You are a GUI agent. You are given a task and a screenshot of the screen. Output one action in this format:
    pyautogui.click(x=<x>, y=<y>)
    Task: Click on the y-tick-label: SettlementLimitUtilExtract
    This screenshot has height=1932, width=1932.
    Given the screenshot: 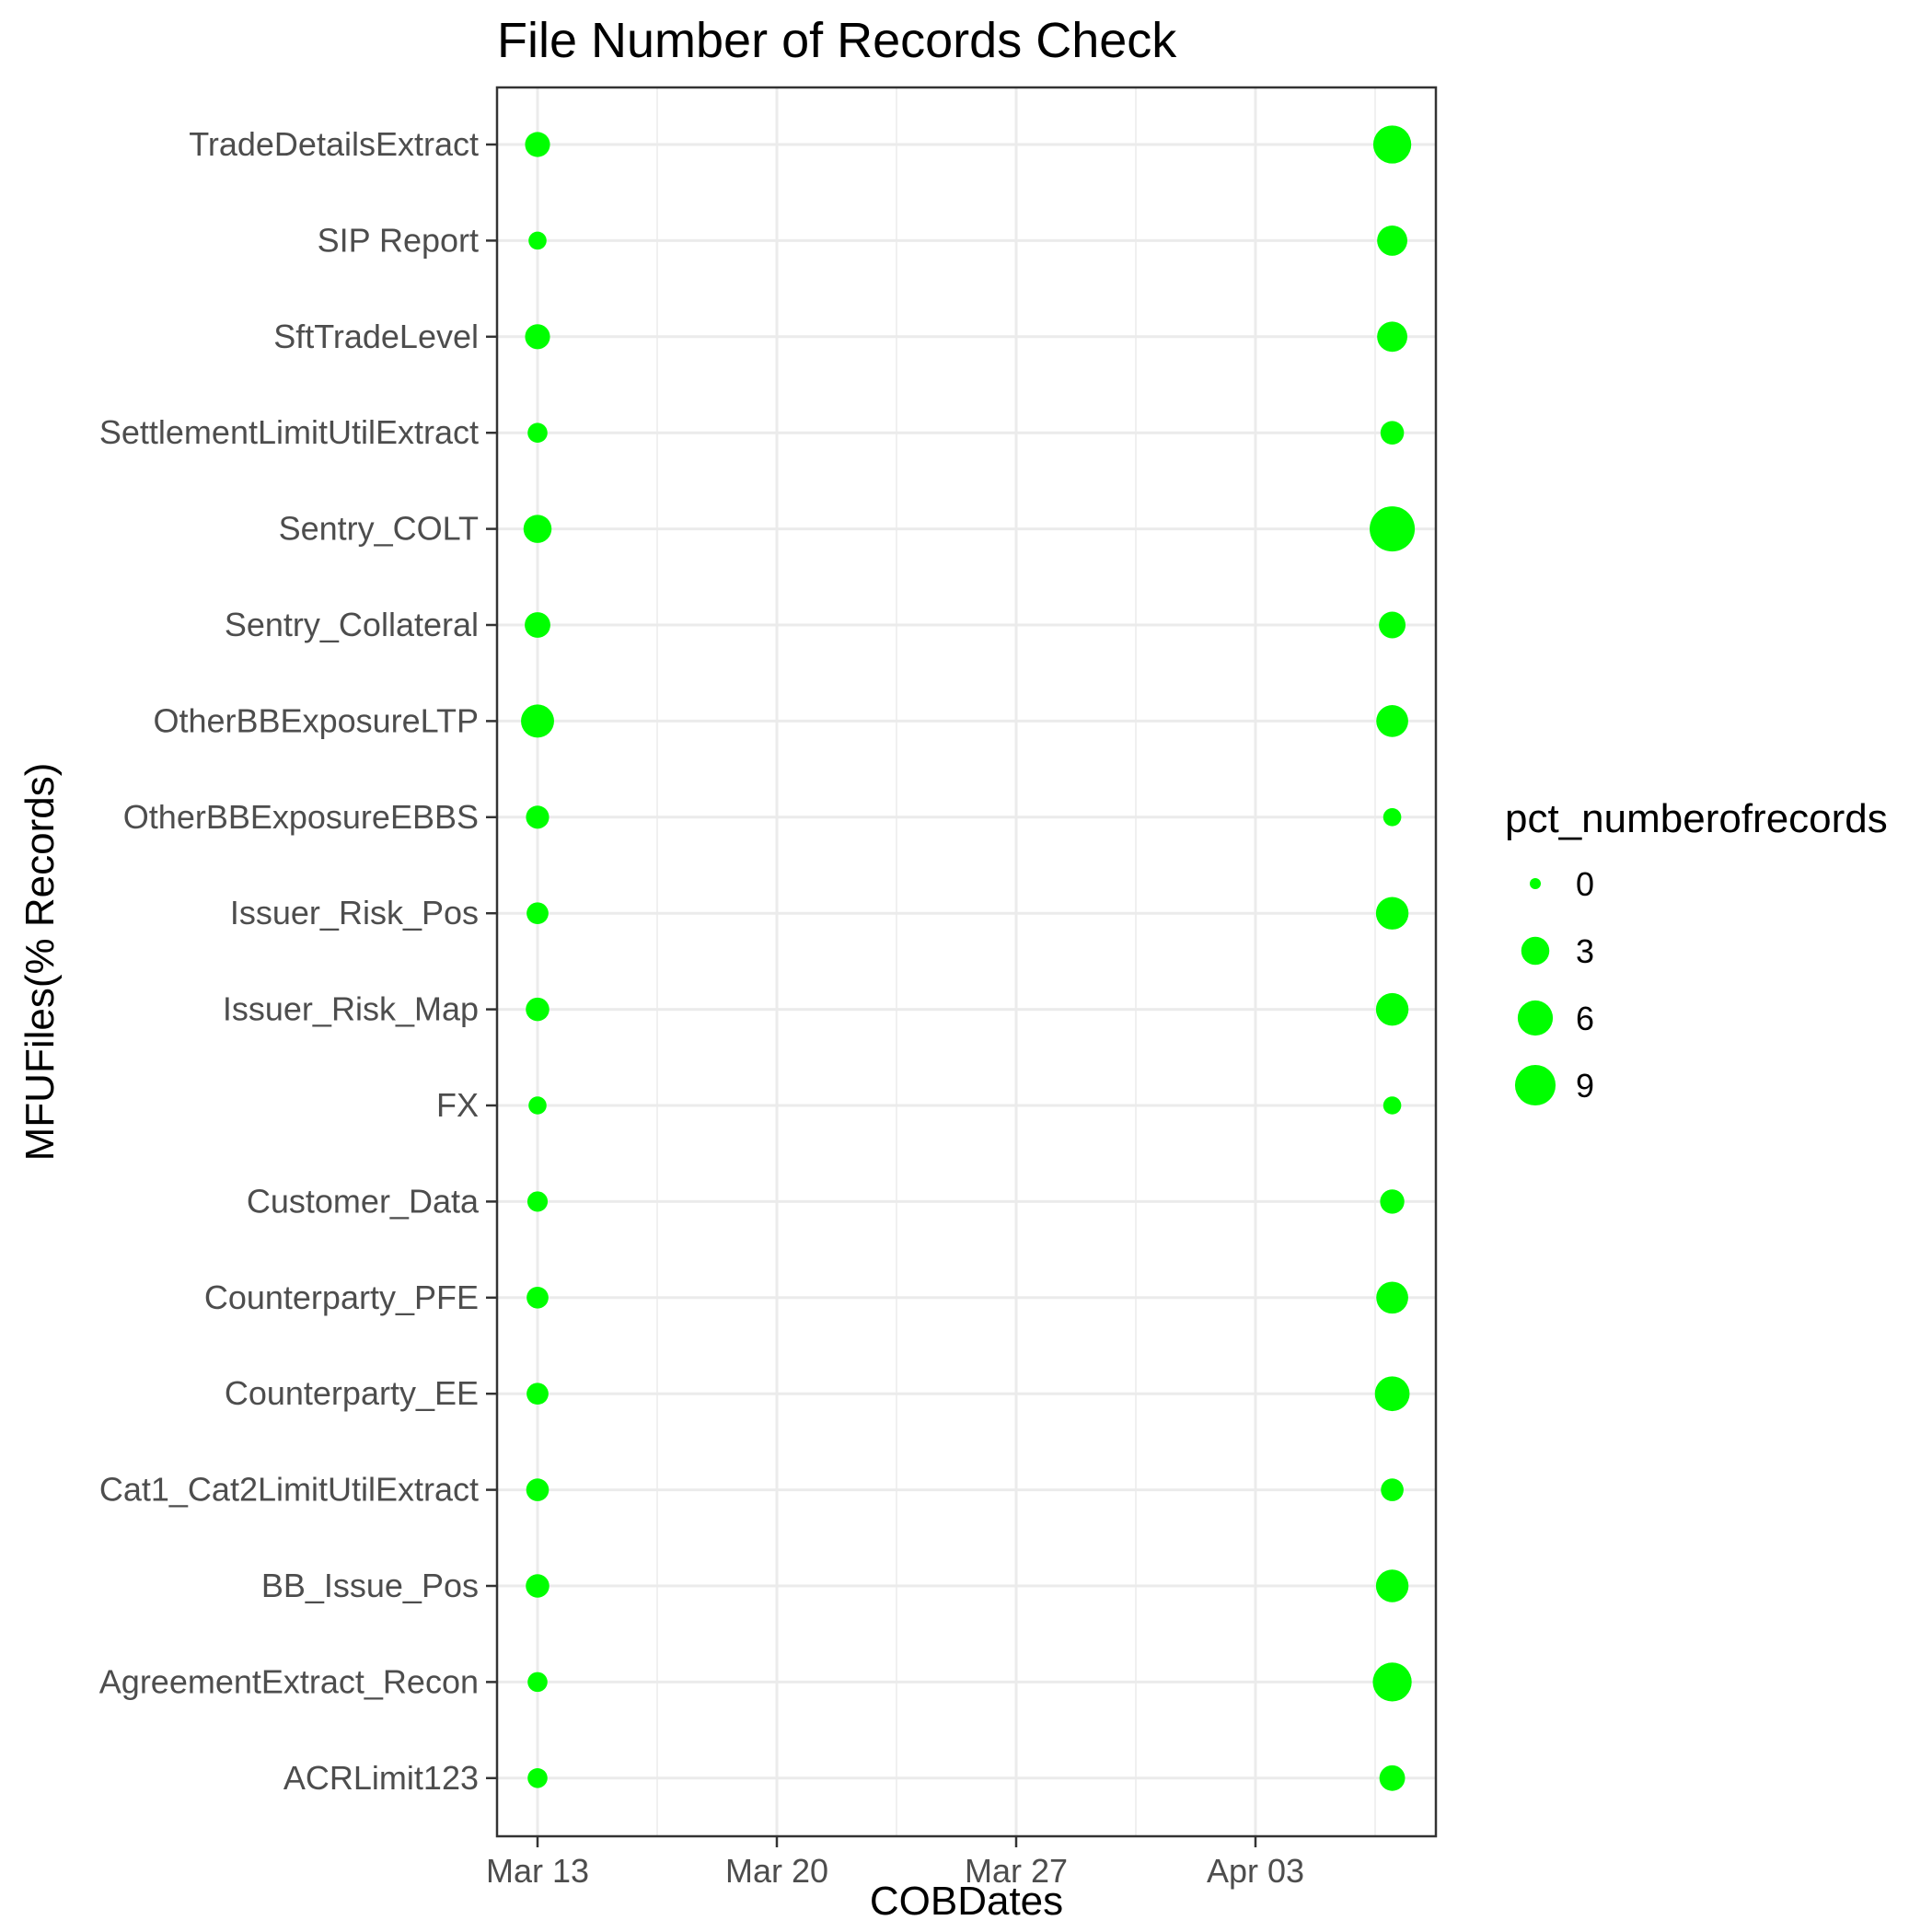 What is the action you would take?
    pyautogui.click(x=289, y=432)
    